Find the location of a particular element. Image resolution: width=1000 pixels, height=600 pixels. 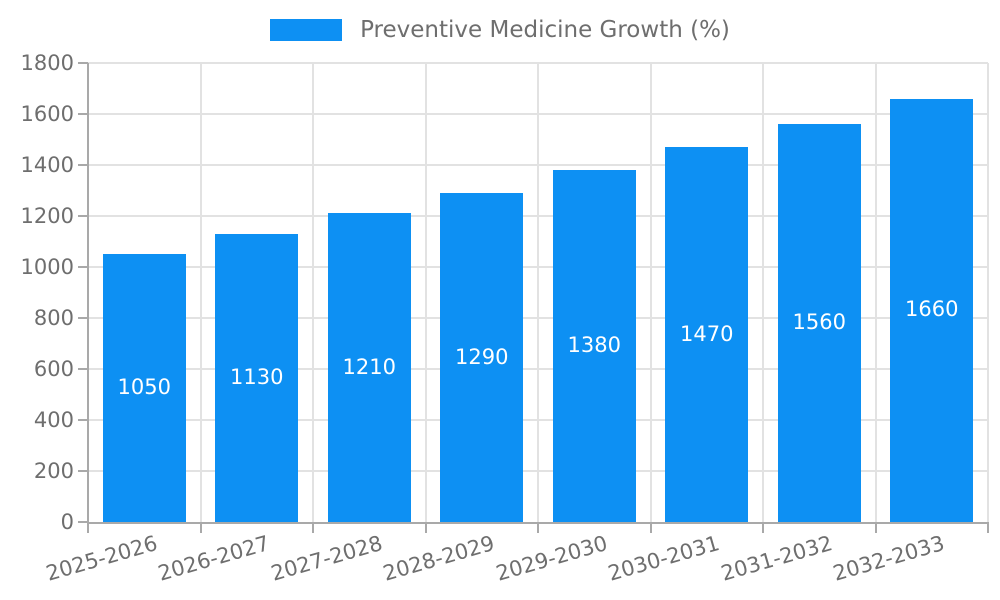

bar-value-label: 1130 is located at coordinates (257, 376).